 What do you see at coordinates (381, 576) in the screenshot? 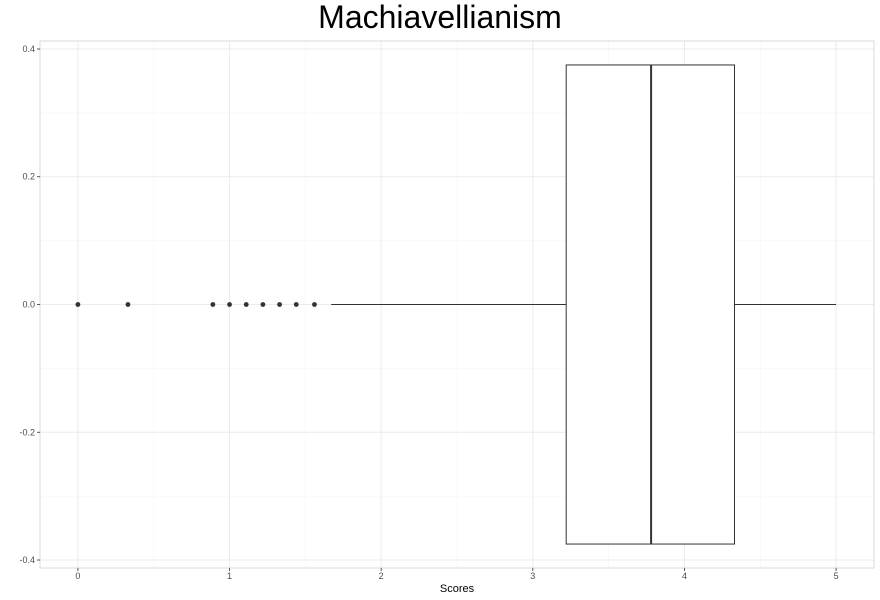
I see `x-tick-label: 2` at bounding box center [381, 576].